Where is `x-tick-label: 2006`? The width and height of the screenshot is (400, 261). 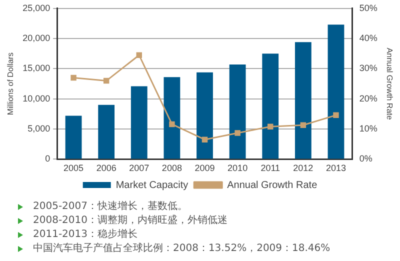 x-tick-label: 2006 is located at coordinates (106, 168).